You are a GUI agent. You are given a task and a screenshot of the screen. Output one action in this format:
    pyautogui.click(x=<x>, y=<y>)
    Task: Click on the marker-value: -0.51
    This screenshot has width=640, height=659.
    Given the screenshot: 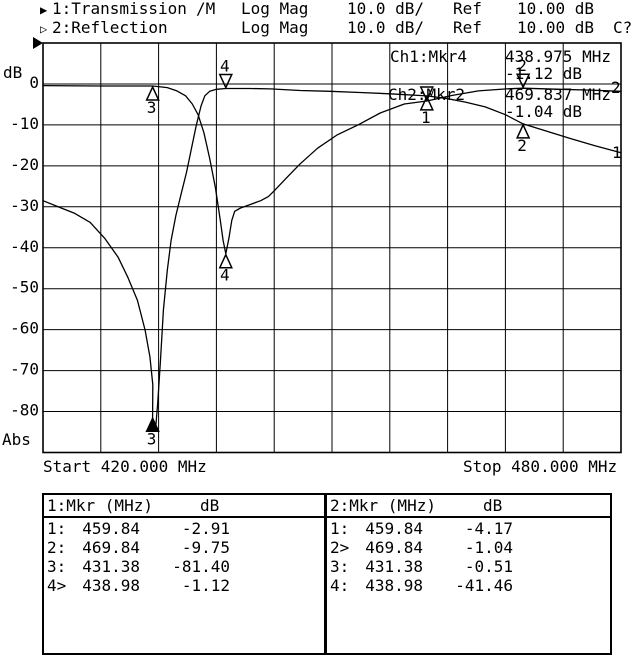 What is the action you would take?
    pyautogui.click(x=488, y=566)
    